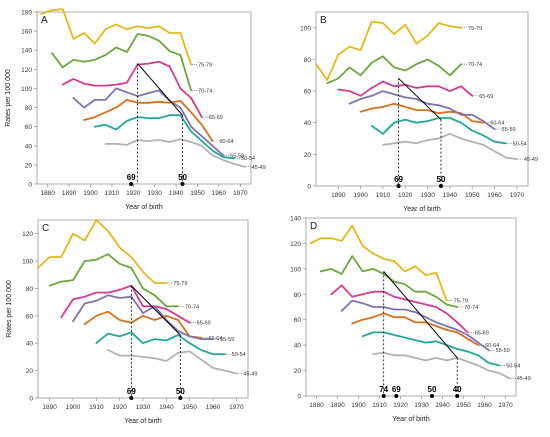  What do you see at coordinates (26, 13) in the screenshot?
I see `y-tick-label: 180` at bounding box center [26, 13].